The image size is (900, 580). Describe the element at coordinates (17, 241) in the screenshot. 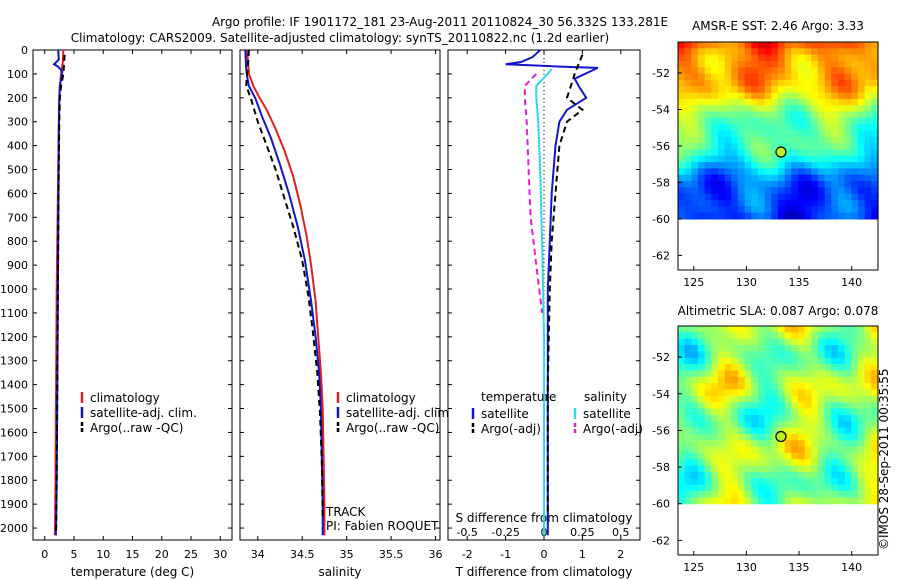

I see `y-tick-label: 800` at that location.